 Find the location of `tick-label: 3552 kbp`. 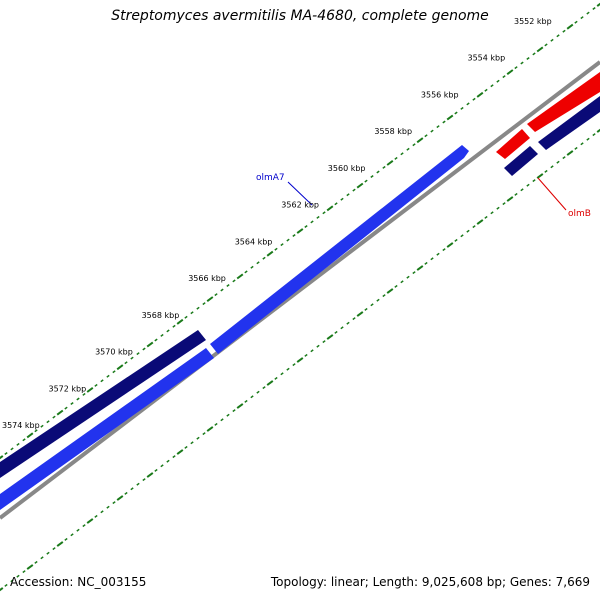

tick-label: 3552 kbp is located at coordinates (533, 21).